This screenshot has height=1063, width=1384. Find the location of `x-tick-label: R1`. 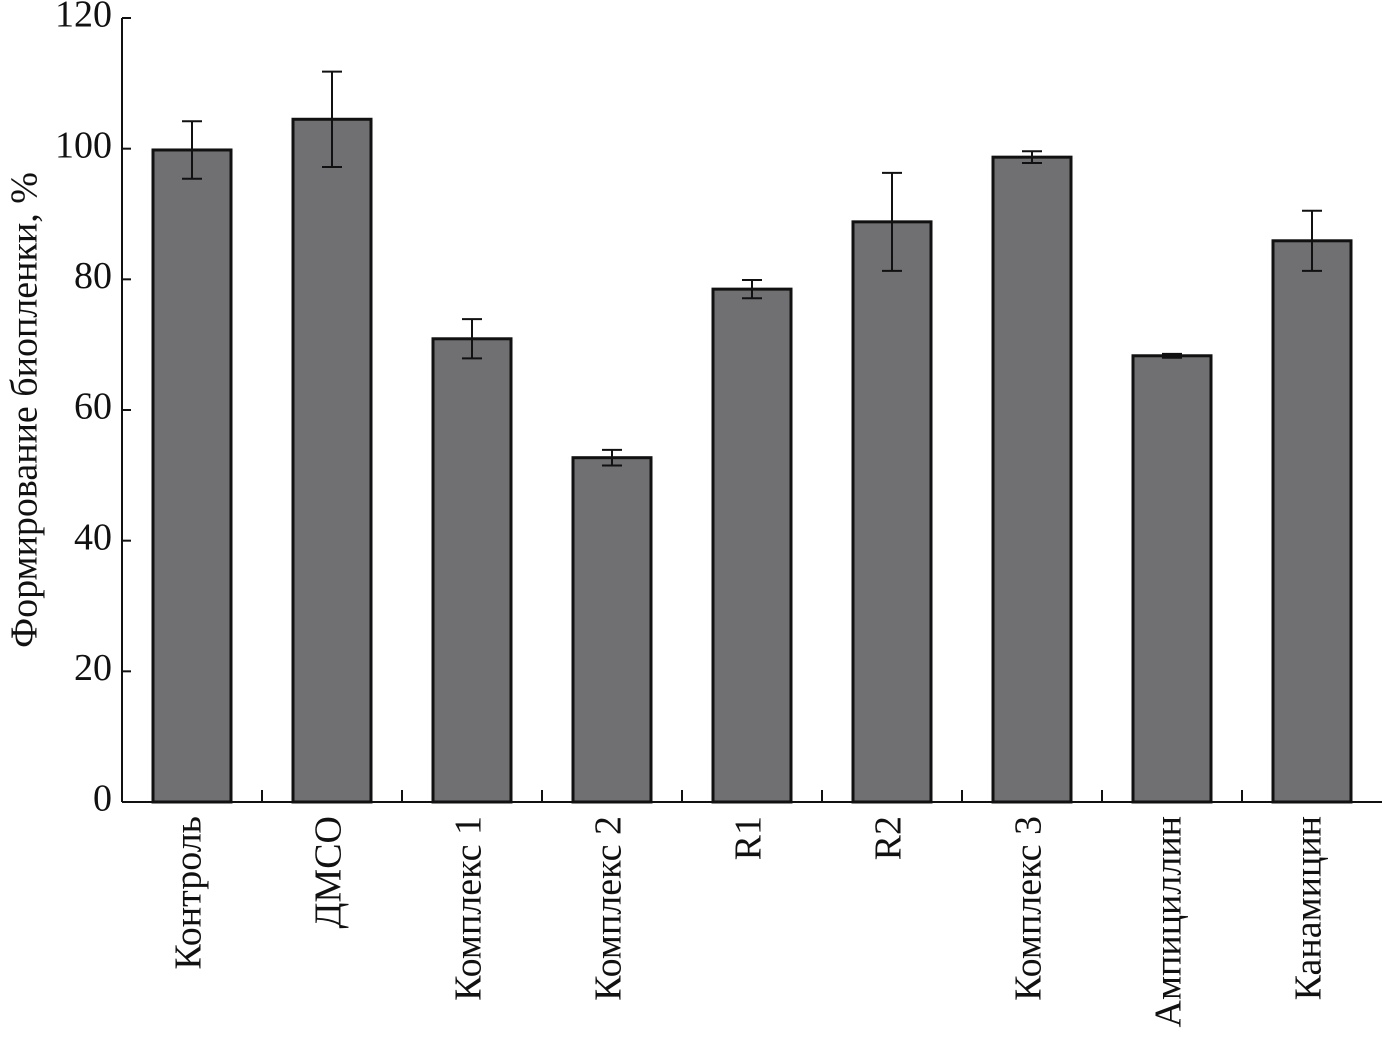

x-tick-label: R1 is located at coordinates (749, 838).